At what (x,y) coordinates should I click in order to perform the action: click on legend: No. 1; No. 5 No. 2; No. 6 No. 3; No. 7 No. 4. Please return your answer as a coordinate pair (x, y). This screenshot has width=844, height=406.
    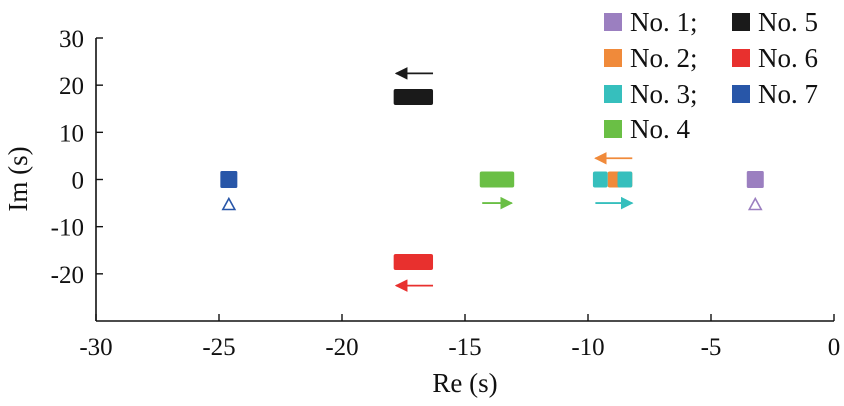
    Looking at the image, I should click on (711, 75).